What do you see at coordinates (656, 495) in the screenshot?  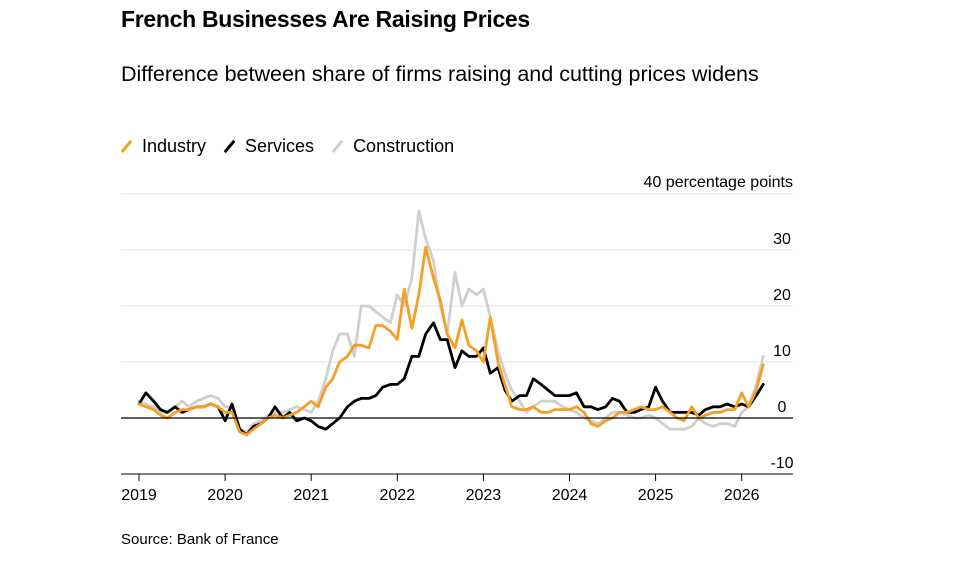 I see `x-tick-label: 2025` at bounding box center [656, 495].